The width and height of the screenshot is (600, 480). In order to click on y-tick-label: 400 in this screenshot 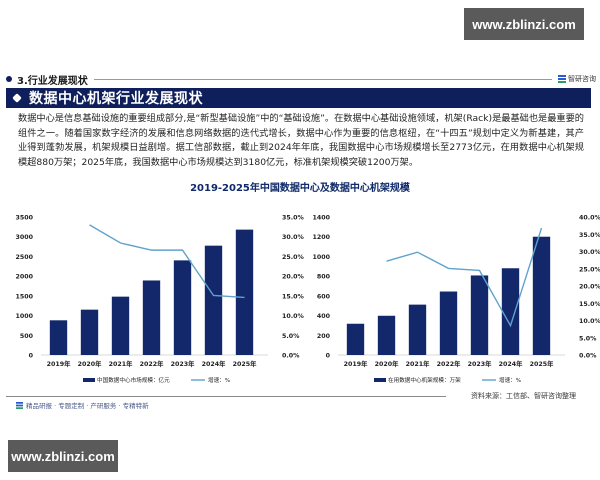, I will do `click(324, 316)`.